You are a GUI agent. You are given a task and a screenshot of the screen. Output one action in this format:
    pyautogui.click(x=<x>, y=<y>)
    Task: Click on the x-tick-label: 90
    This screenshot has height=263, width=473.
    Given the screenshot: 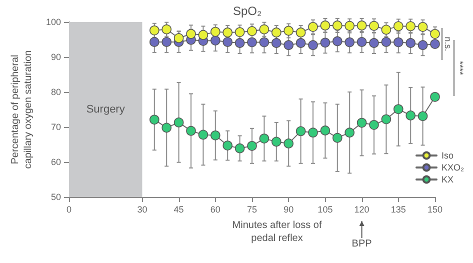 What is the action you would take?
    pyautogui.click(x=289, y=209)
    